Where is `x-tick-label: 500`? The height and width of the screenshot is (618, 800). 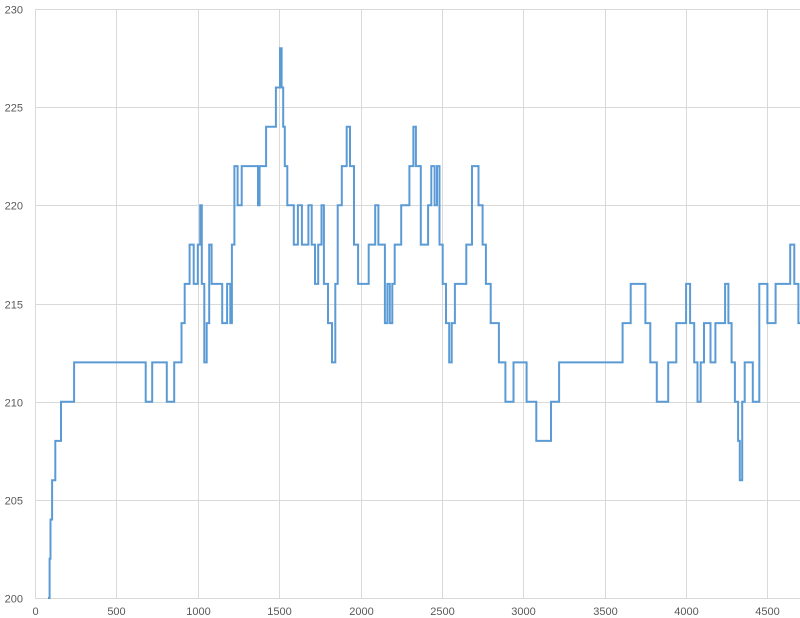
x-tick-label: 500 is located at coordinates (116, 612).